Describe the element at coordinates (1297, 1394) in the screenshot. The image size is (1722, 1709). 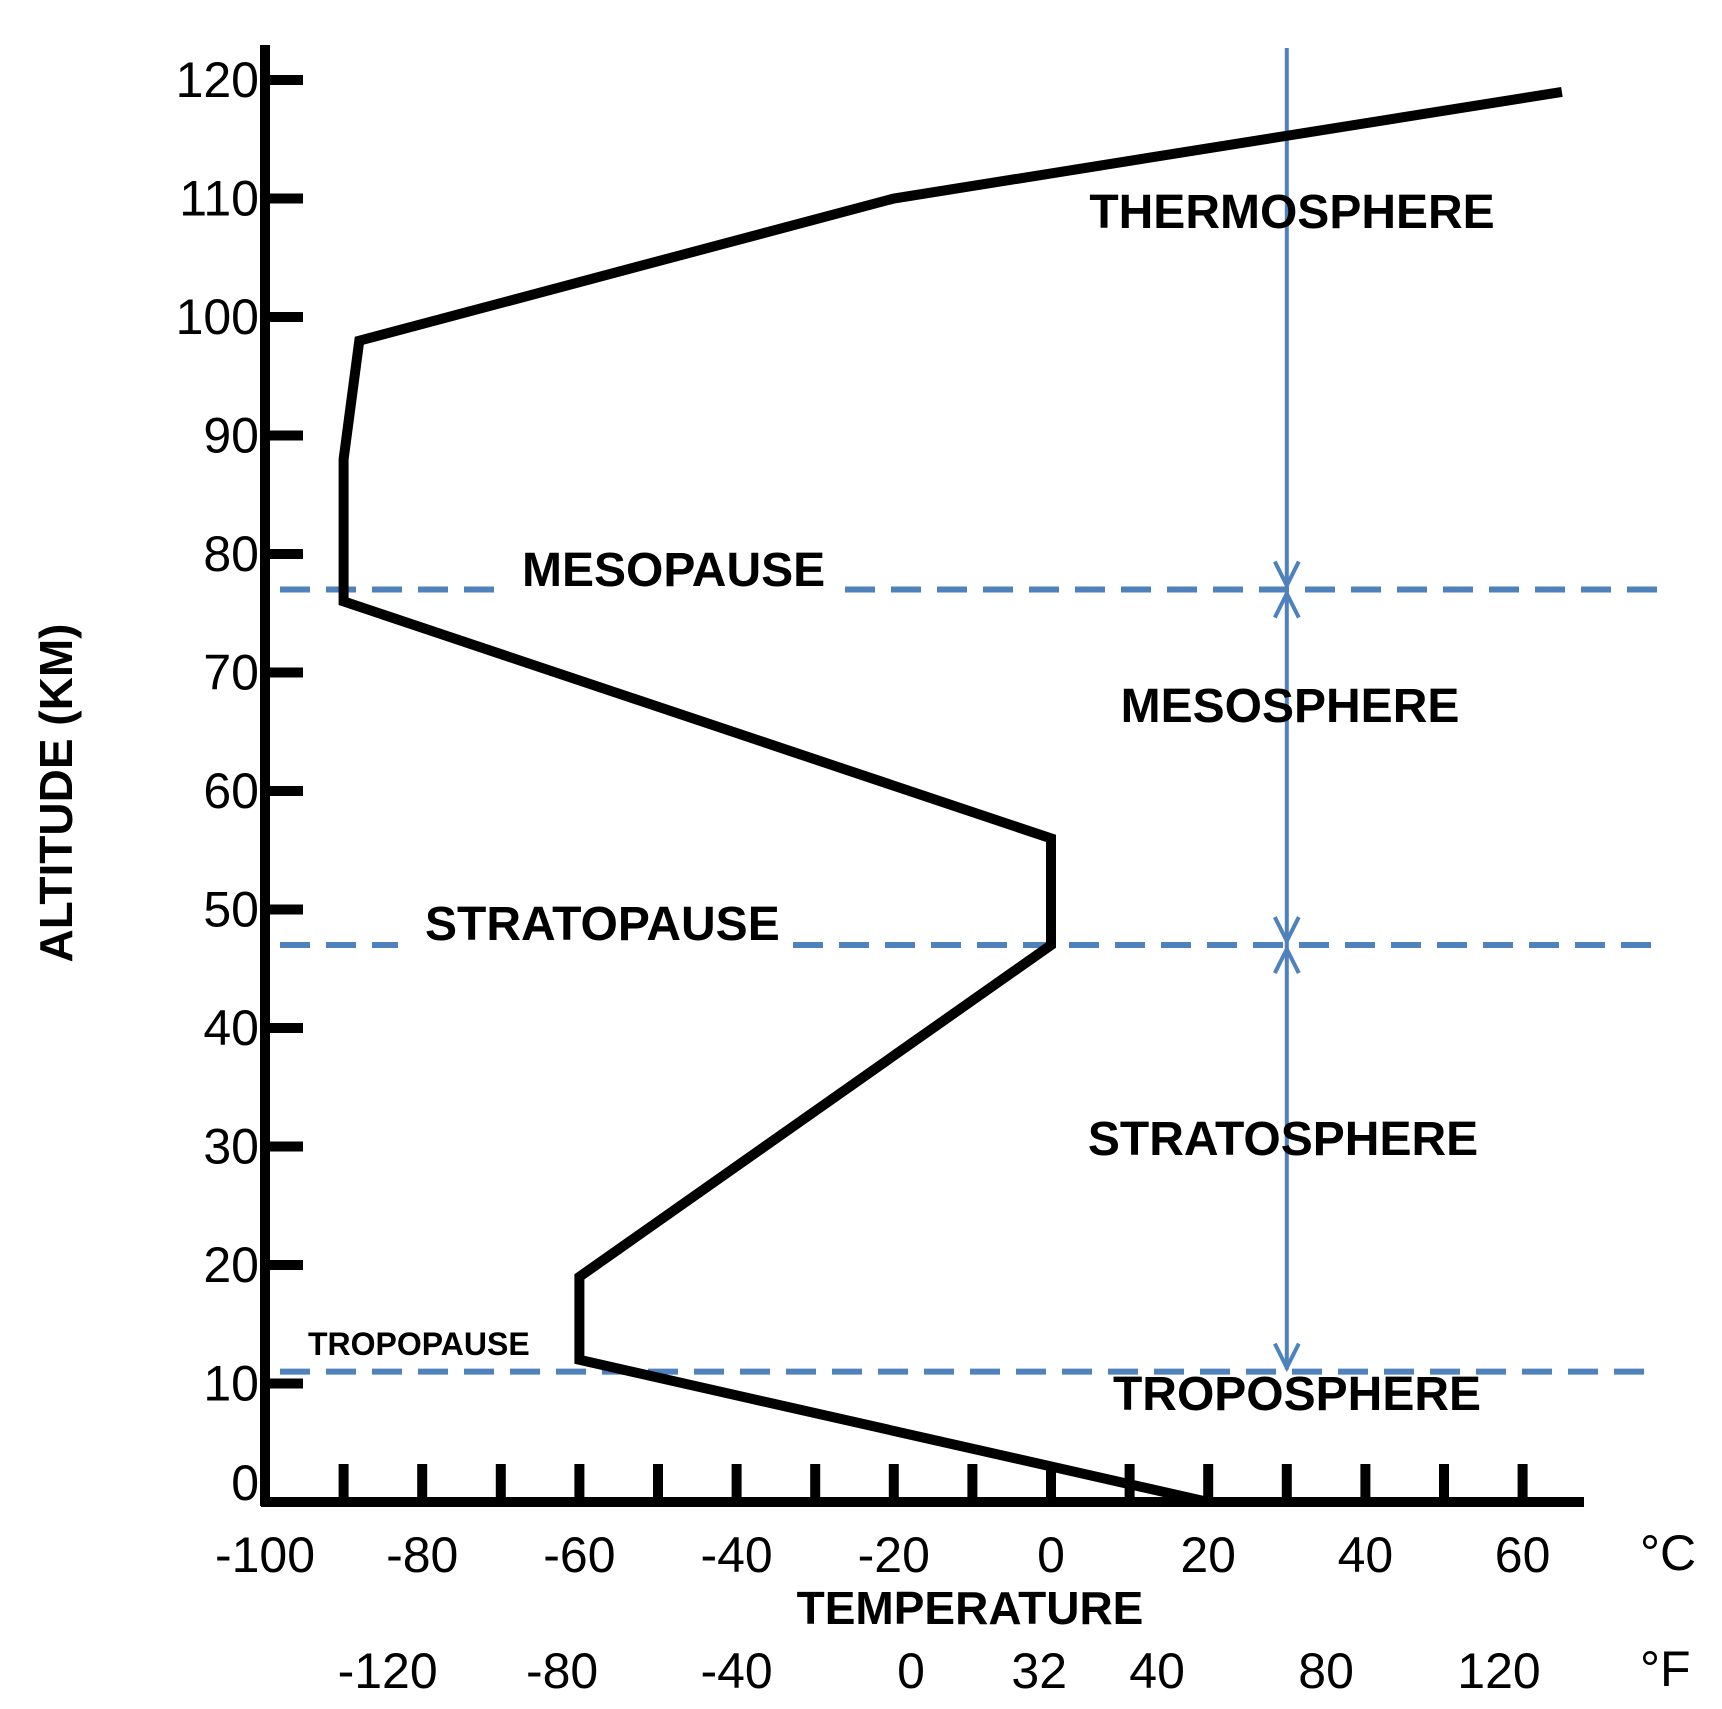
I see `layer-label: TROPOSPHERE` at that location.